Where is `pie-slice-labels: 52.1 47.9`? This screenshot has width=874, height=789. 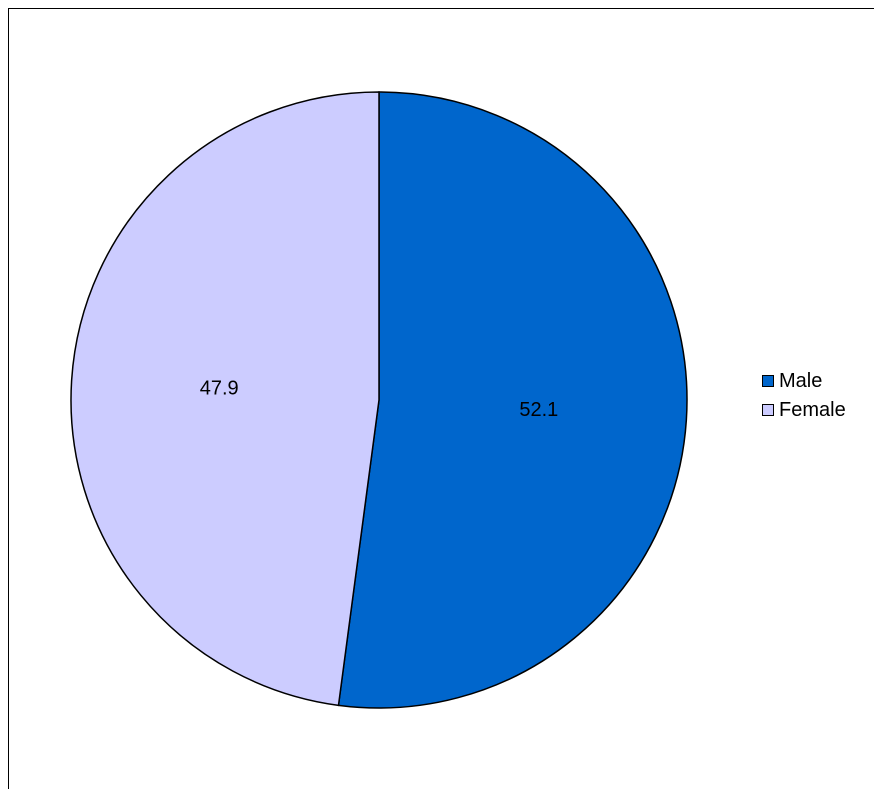 pie-slice-labels: 52.1 47.9 is located at coordinates (379, 399).